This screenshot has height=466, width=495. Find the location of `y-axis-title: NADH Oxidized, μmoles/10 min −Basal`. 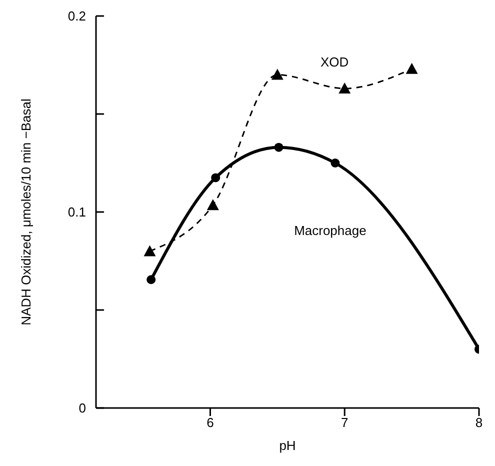

y-axis-title: NADH Oxidized, μmoles/10 min −Basal is located at coordinates (26, 212).